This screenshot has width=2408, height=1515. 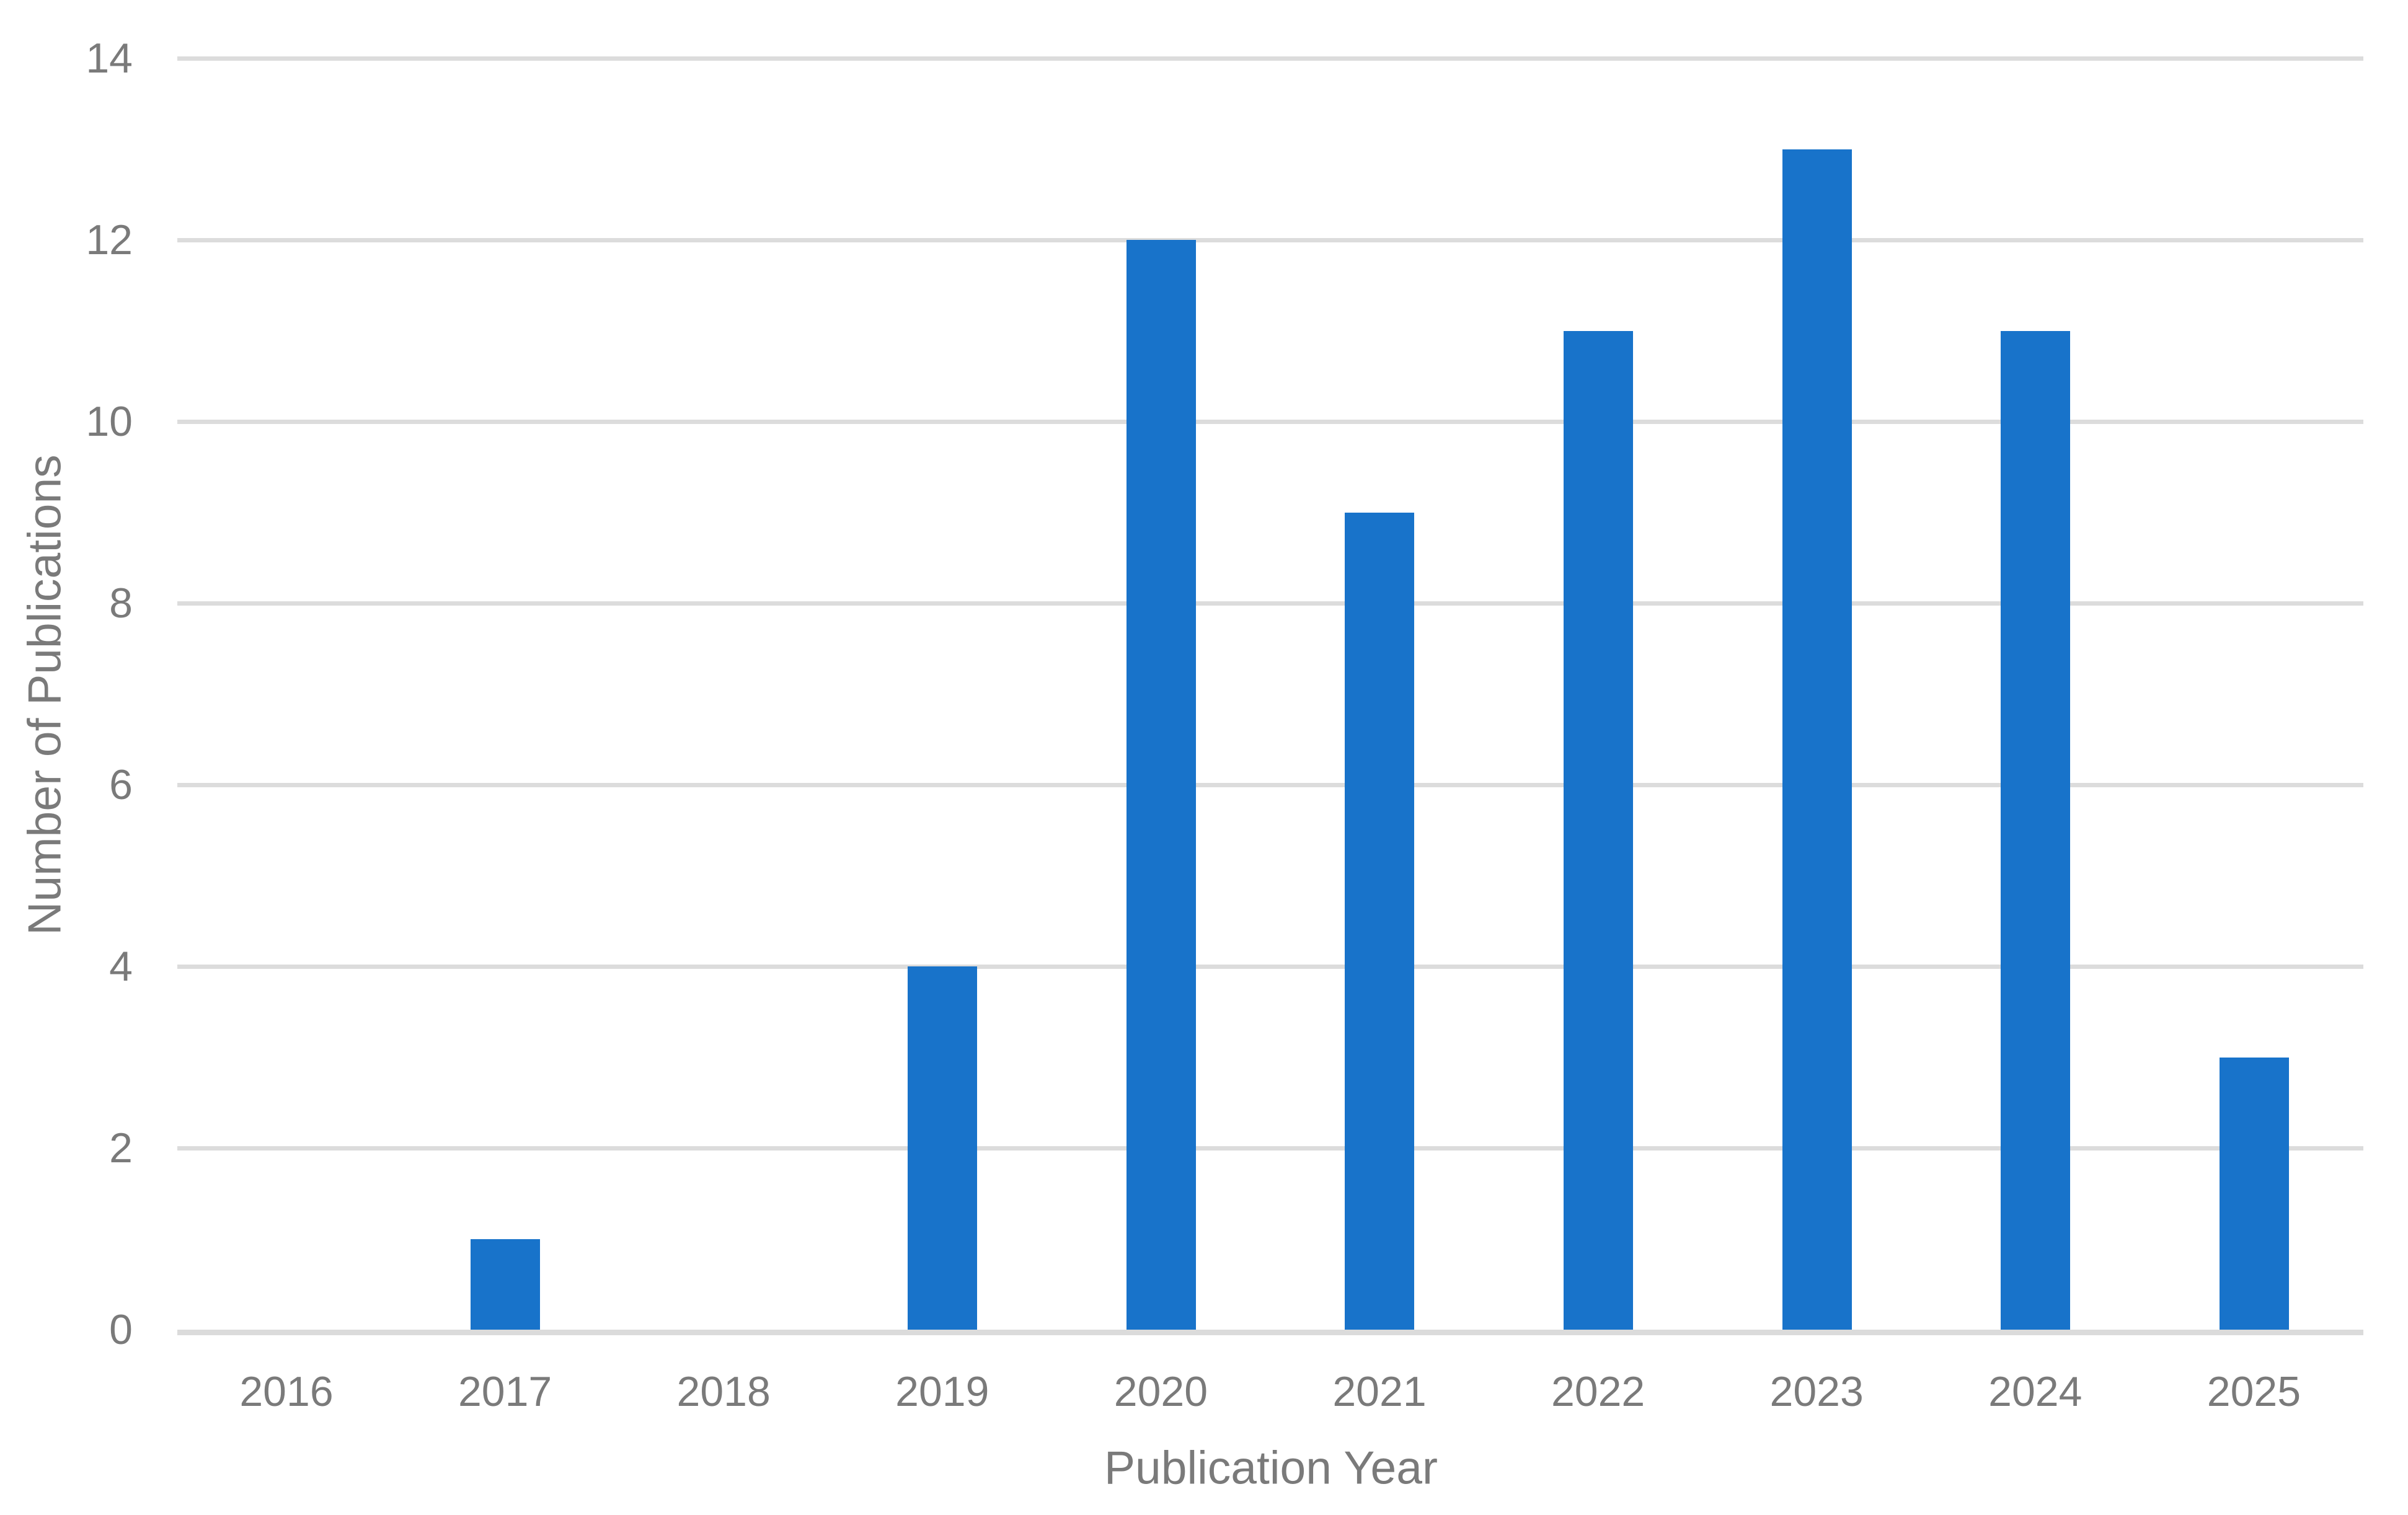 What do you see at coordinates (1380, 921) in the screenshot?
I see `bar-2021` at bounding box center [1380, 921].